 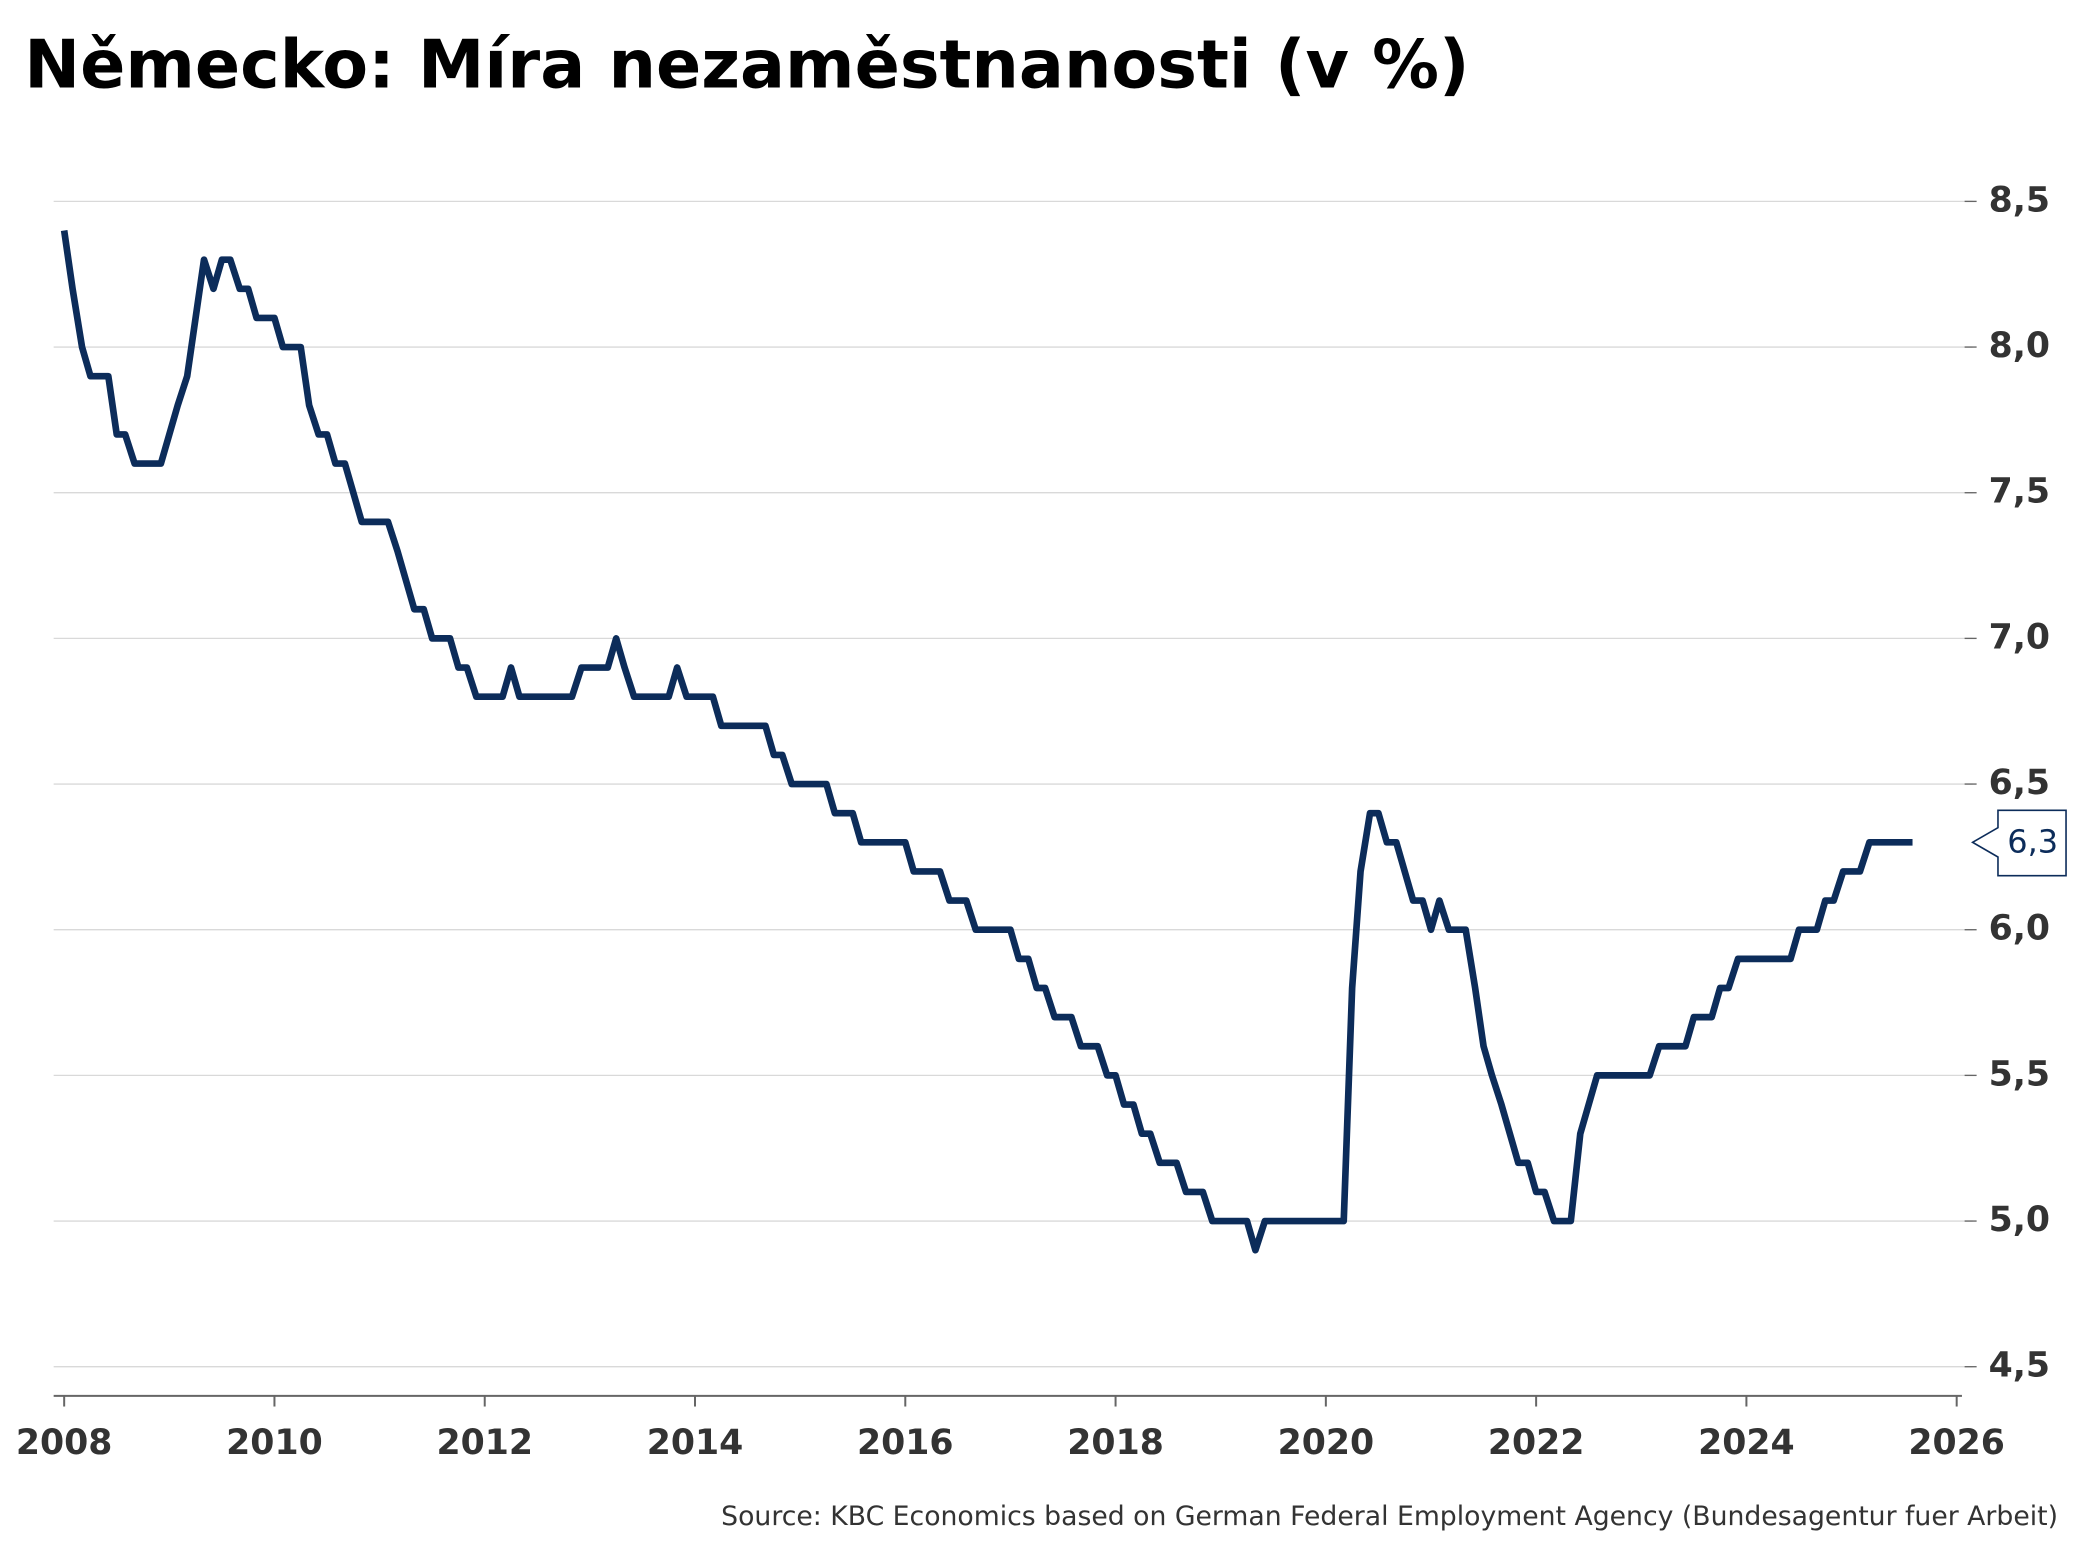 What do you see at coordinates (2019, 1074) in the screenshot?
I see `y-tick-label: 5,5` at bounding box center [2019, 1074].